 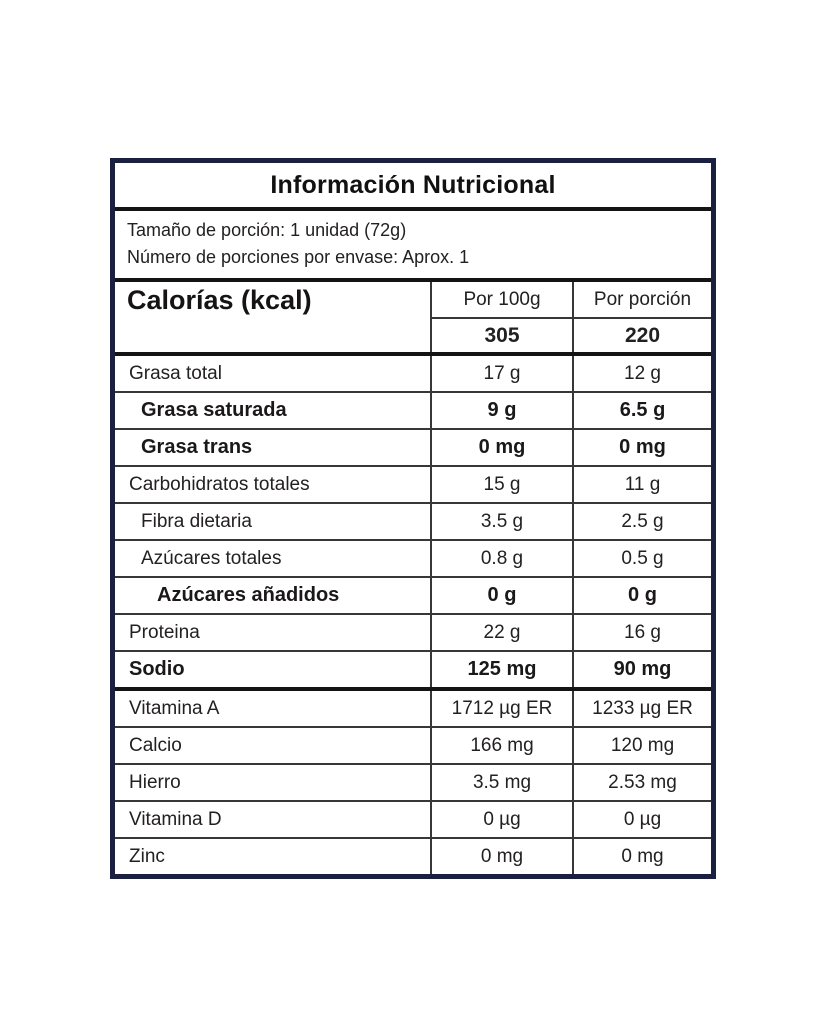 What do you see at coordinates (641, 410) in the screenshot?
I see `nutrient-per-portion-value: 6.5 g` at bounding box center [641, 410].